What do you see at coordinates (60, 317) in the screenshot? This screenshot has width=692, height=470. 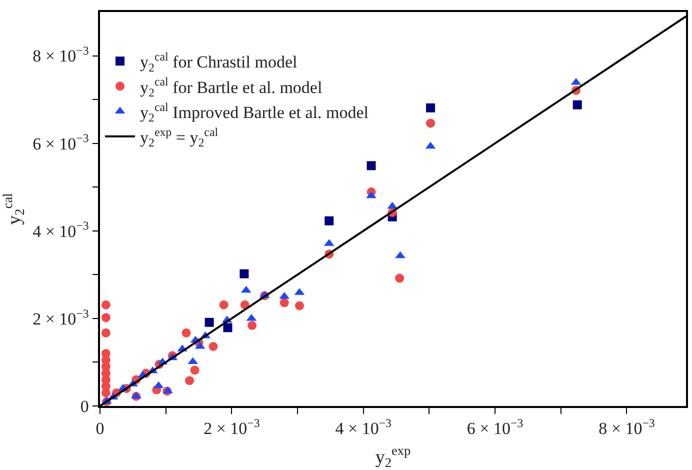 I see `y-tick-label: 2 × 10$^{−3}$` at bounding box center [60, 317].